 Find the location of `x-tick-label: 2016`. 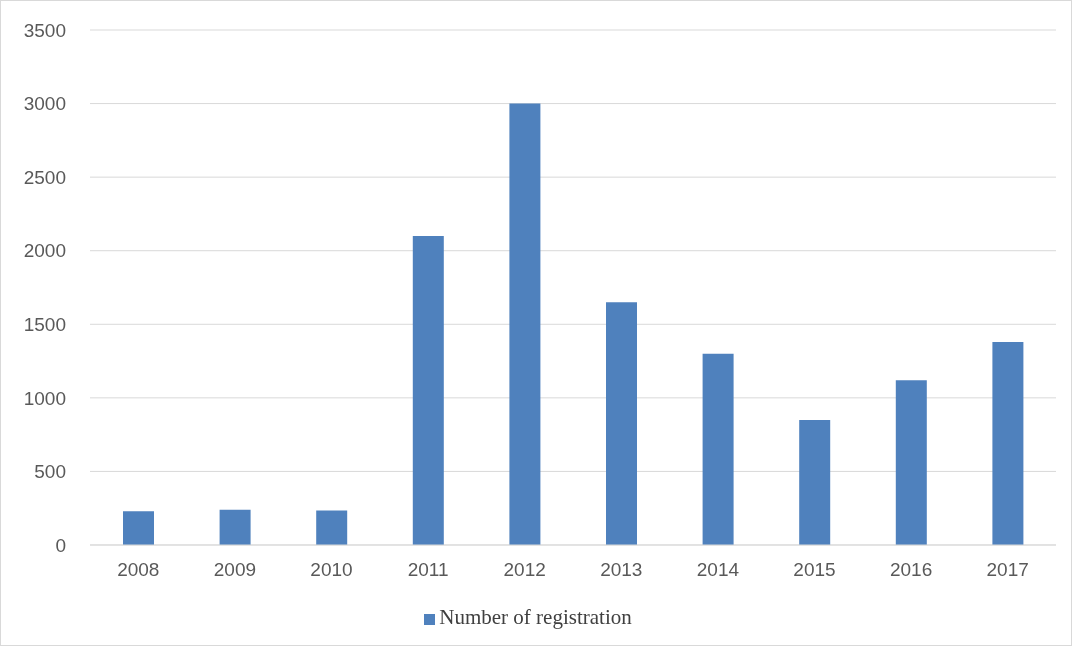

x-tick-label: 2016 is located at coordinates (911, 570).